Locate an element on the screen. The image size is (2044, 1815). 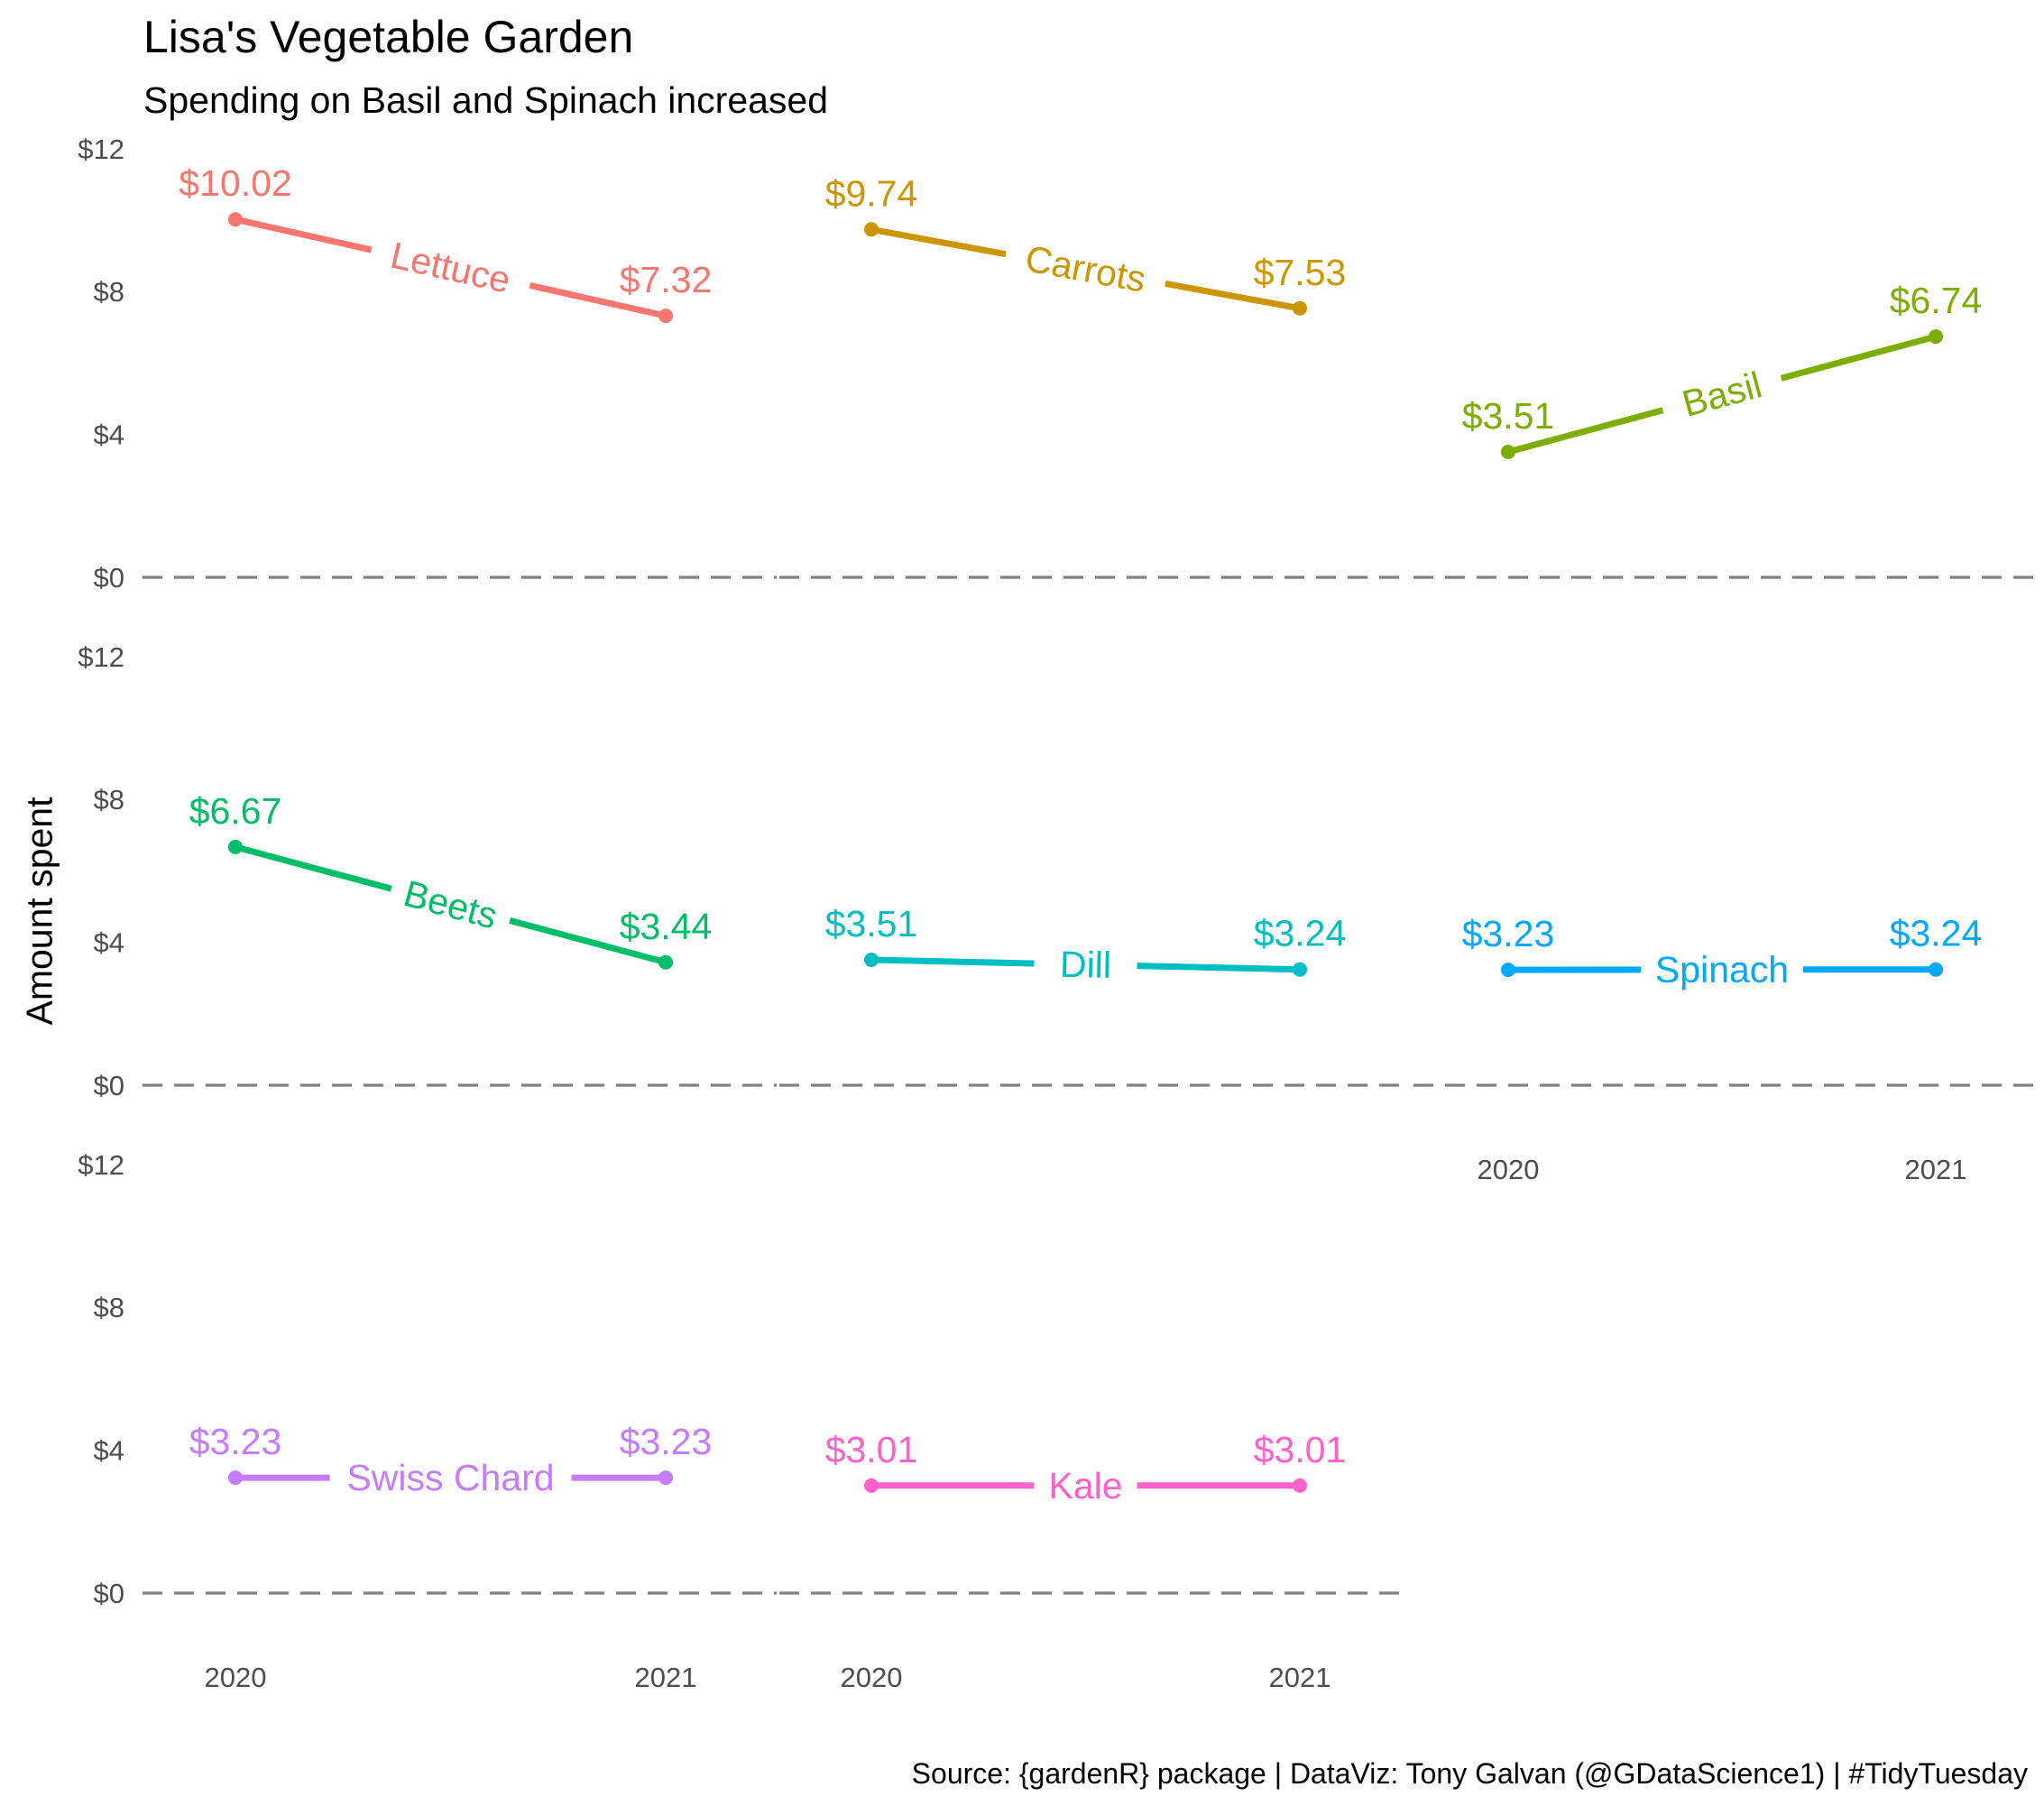
value-label-2021: $7.53 is located at coordinates (1300, 273).